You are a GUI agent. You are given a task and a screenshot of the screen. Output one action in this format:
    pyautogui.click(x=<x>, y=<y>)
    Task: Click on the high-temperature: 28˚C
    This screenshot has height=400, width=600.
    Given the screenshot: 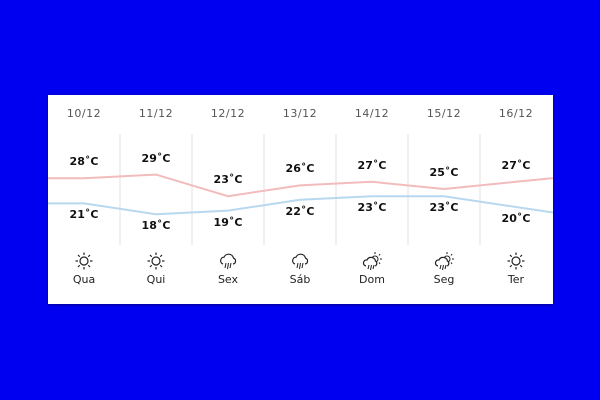 What is the action you would take?
    pyautogui.click(x=84, y=162)
    